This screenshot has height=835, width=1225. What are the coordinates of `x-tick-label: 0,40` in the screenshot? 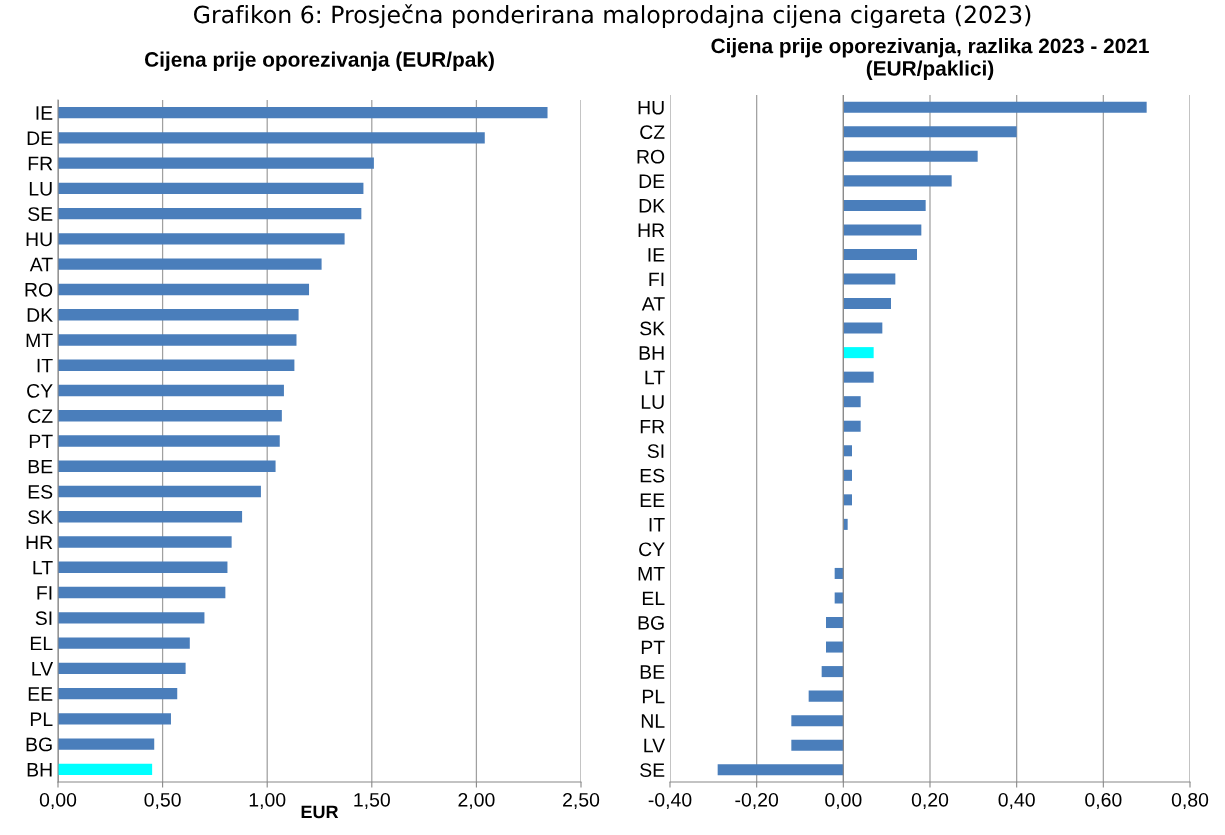 It's located at (1016, 800).